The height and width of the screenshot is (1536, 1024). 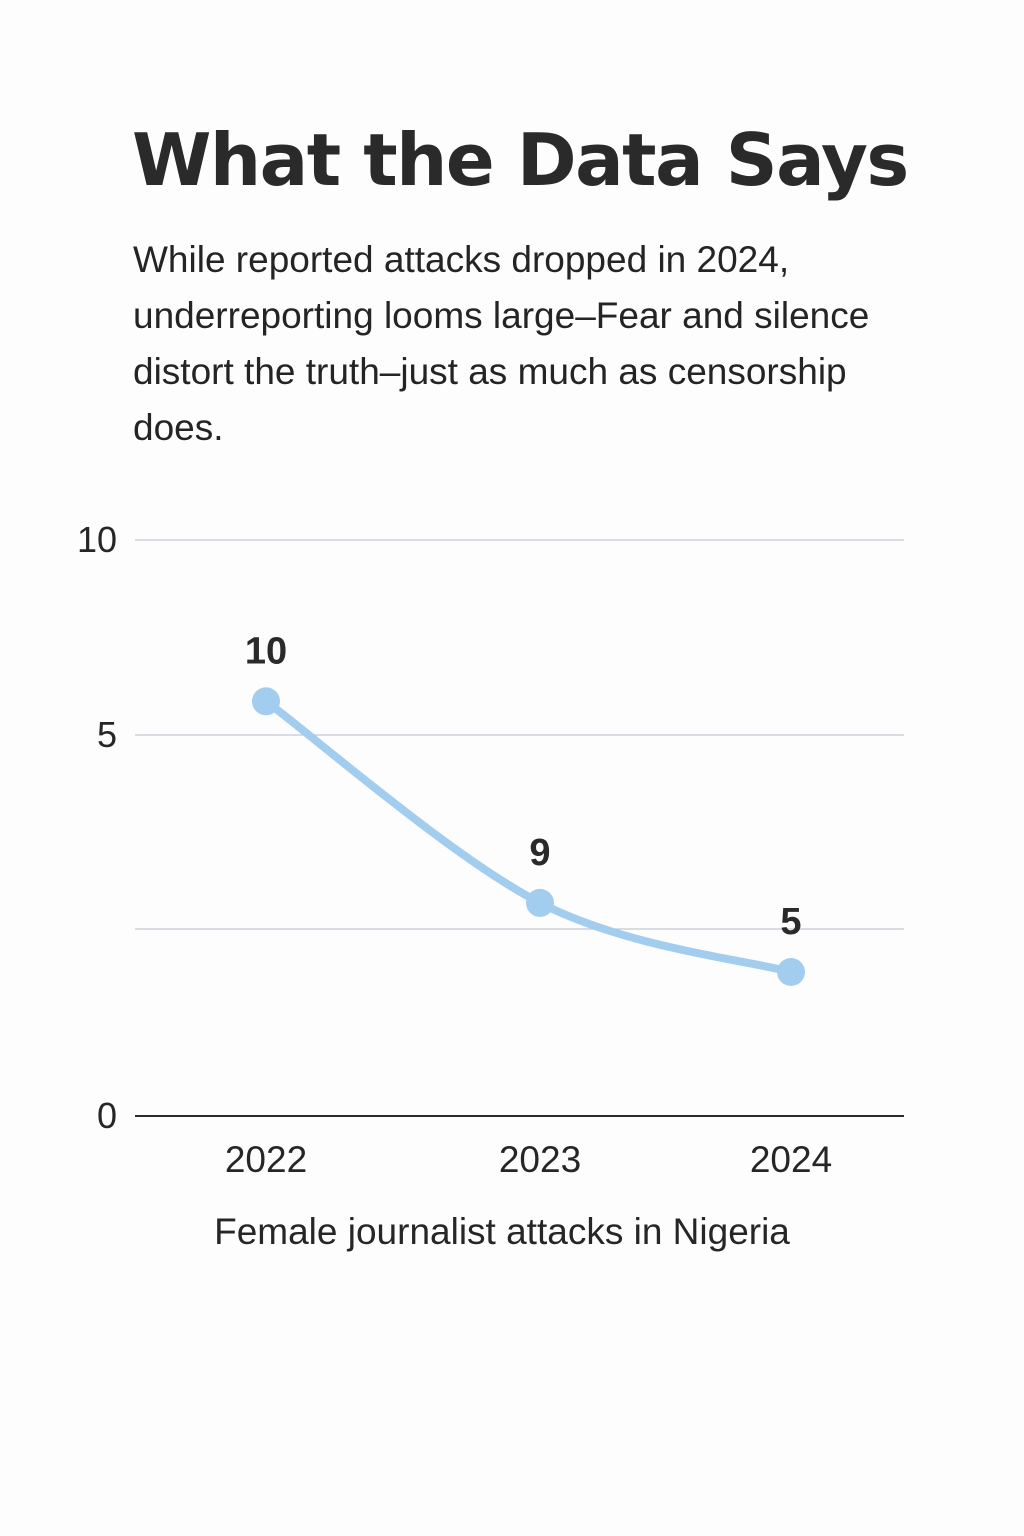 What do you see at coordinates (502, 1231) in the screenshot?
I see `x-axis-label: Female journalist attacks in Nigeria` at bounding box center [502, 1231].